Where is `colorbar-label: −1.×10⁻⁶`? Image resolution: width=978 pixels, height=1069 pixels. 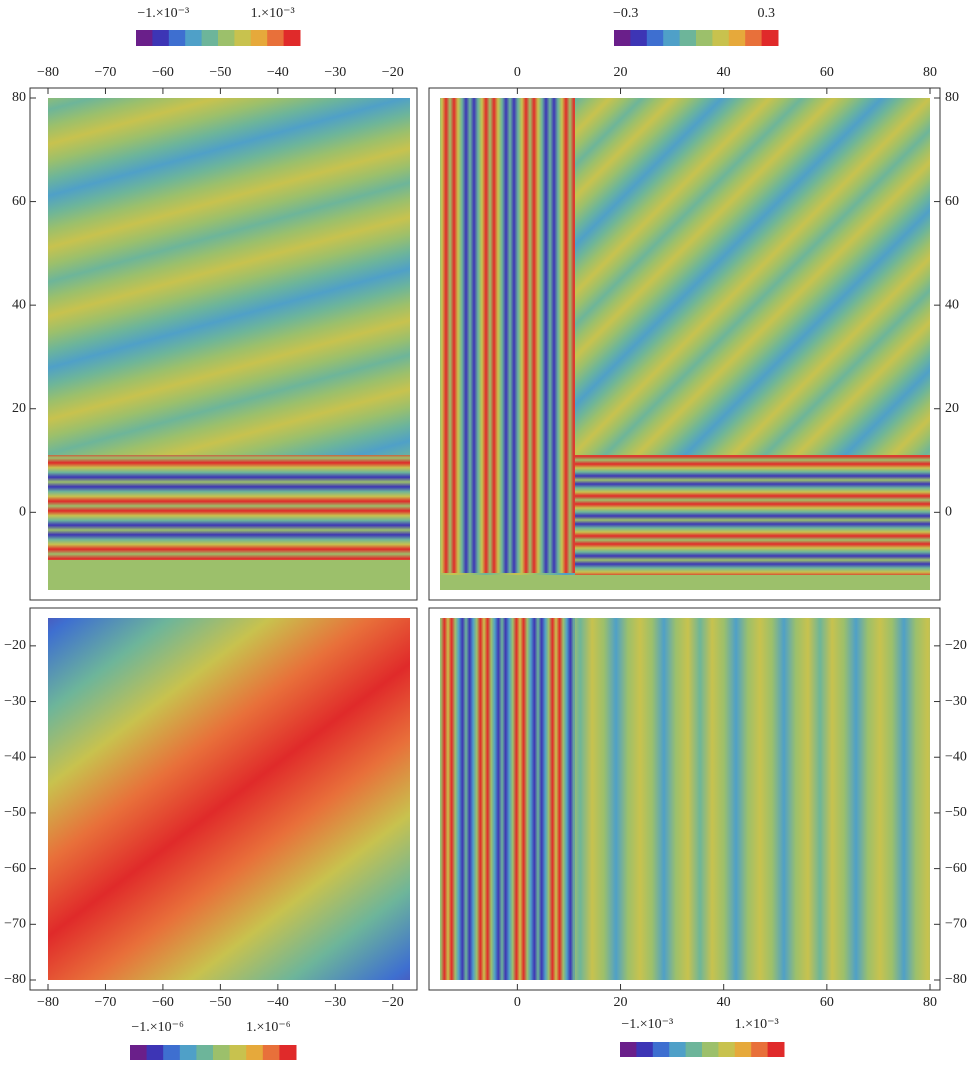 colorbar-label: −1.×10⁻⁶ is located at coordinates (157, 1027).